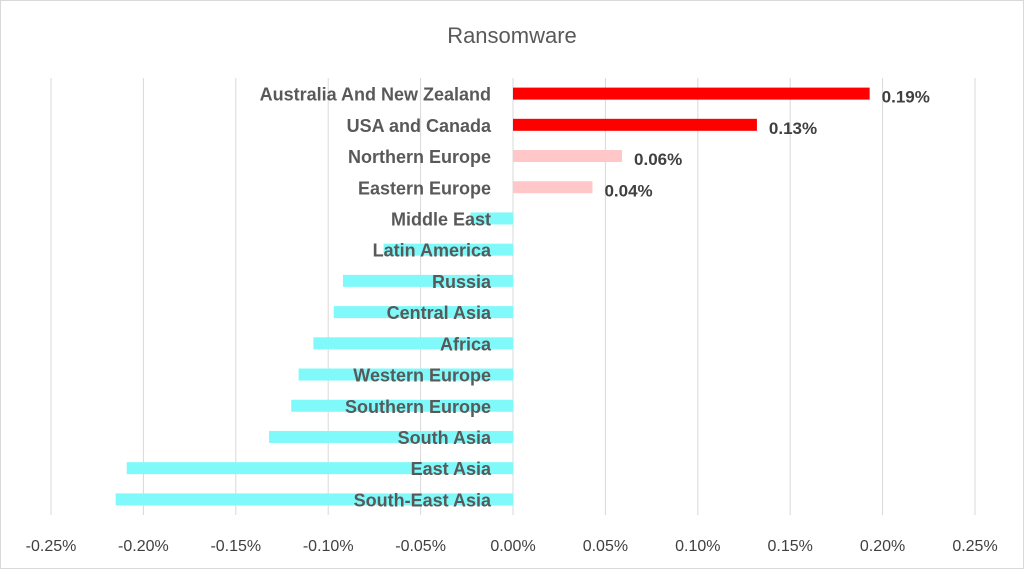 This screenshot has width=1024, height=569. Describe the element at coordinates (605, 546) in the screenshot. I see `x-tick-label: 0.05%` at that location.